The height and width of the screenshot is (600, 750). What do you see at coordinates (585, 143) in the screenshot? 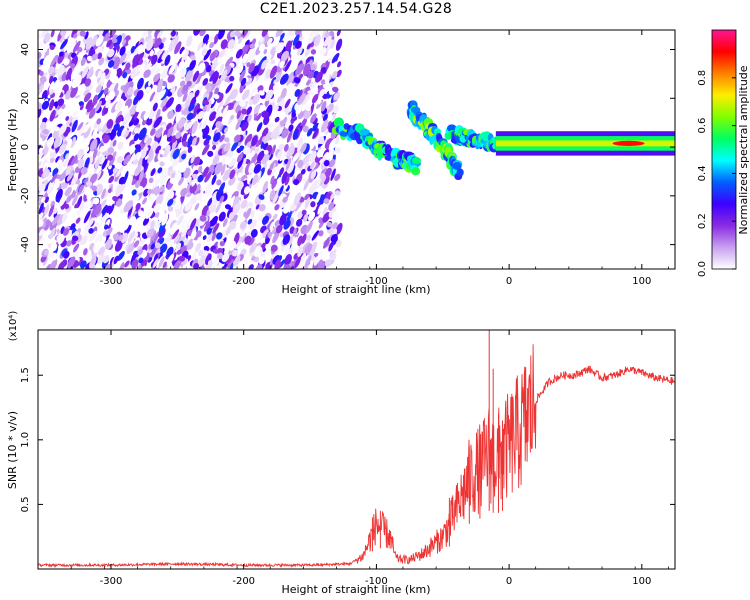
I see `heatmap-band-core` at bounding box center [585, 143].